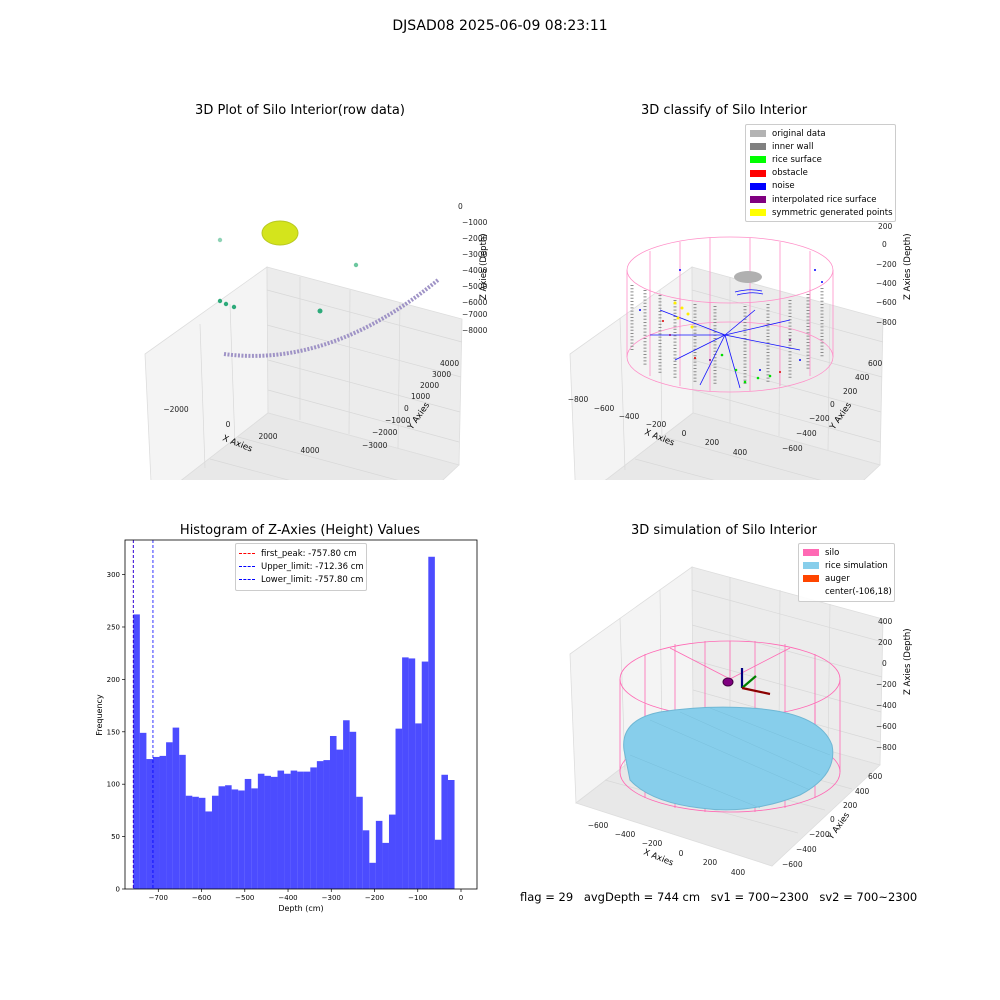 This screenshot has height=1000, width=1000. What do you see at coordinates (730, 758) in the screenshot?
I see `panel4-rice-mesh` at bounding box center [730, 758].